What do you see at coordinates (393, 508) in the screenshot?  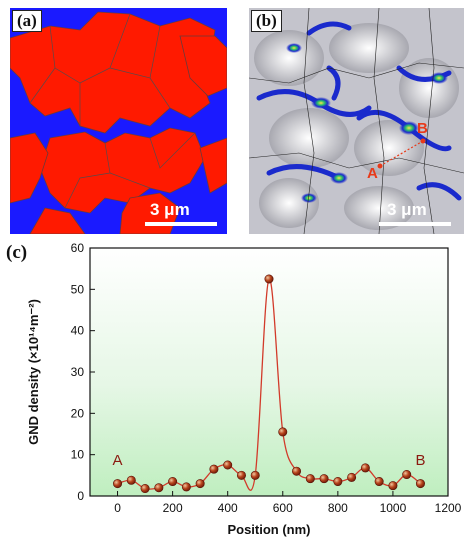 I see `x-tick-label: 1000` at bounding box center [393, 508].